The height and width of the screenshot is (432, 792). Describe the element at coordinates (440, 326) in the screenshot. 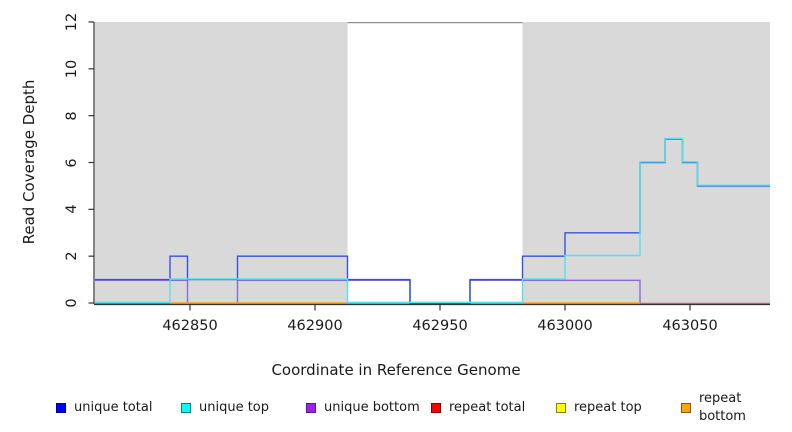

I see `x-tick-label: 462950` at that location.